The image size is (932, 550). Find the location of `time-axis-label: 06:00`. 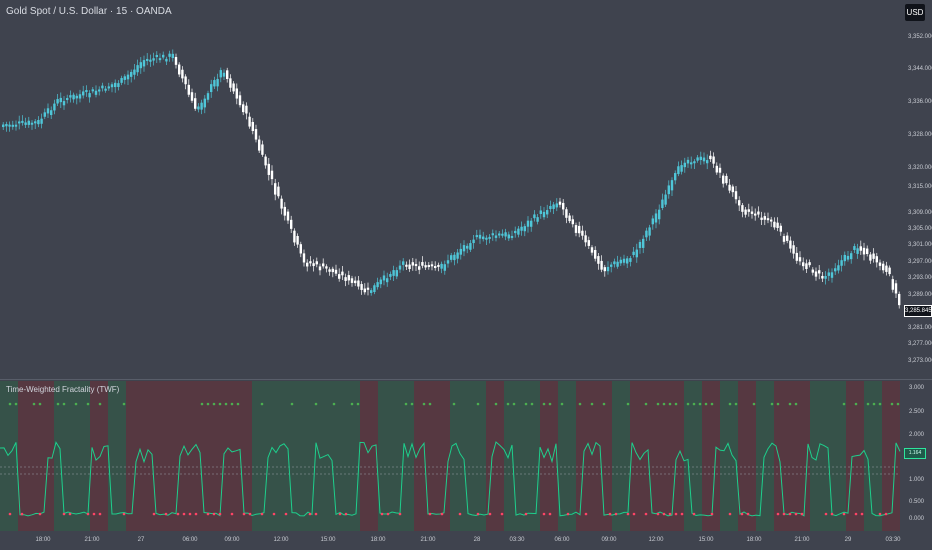

time-axis-label: 06:00 is located at coordinates (190, 540).